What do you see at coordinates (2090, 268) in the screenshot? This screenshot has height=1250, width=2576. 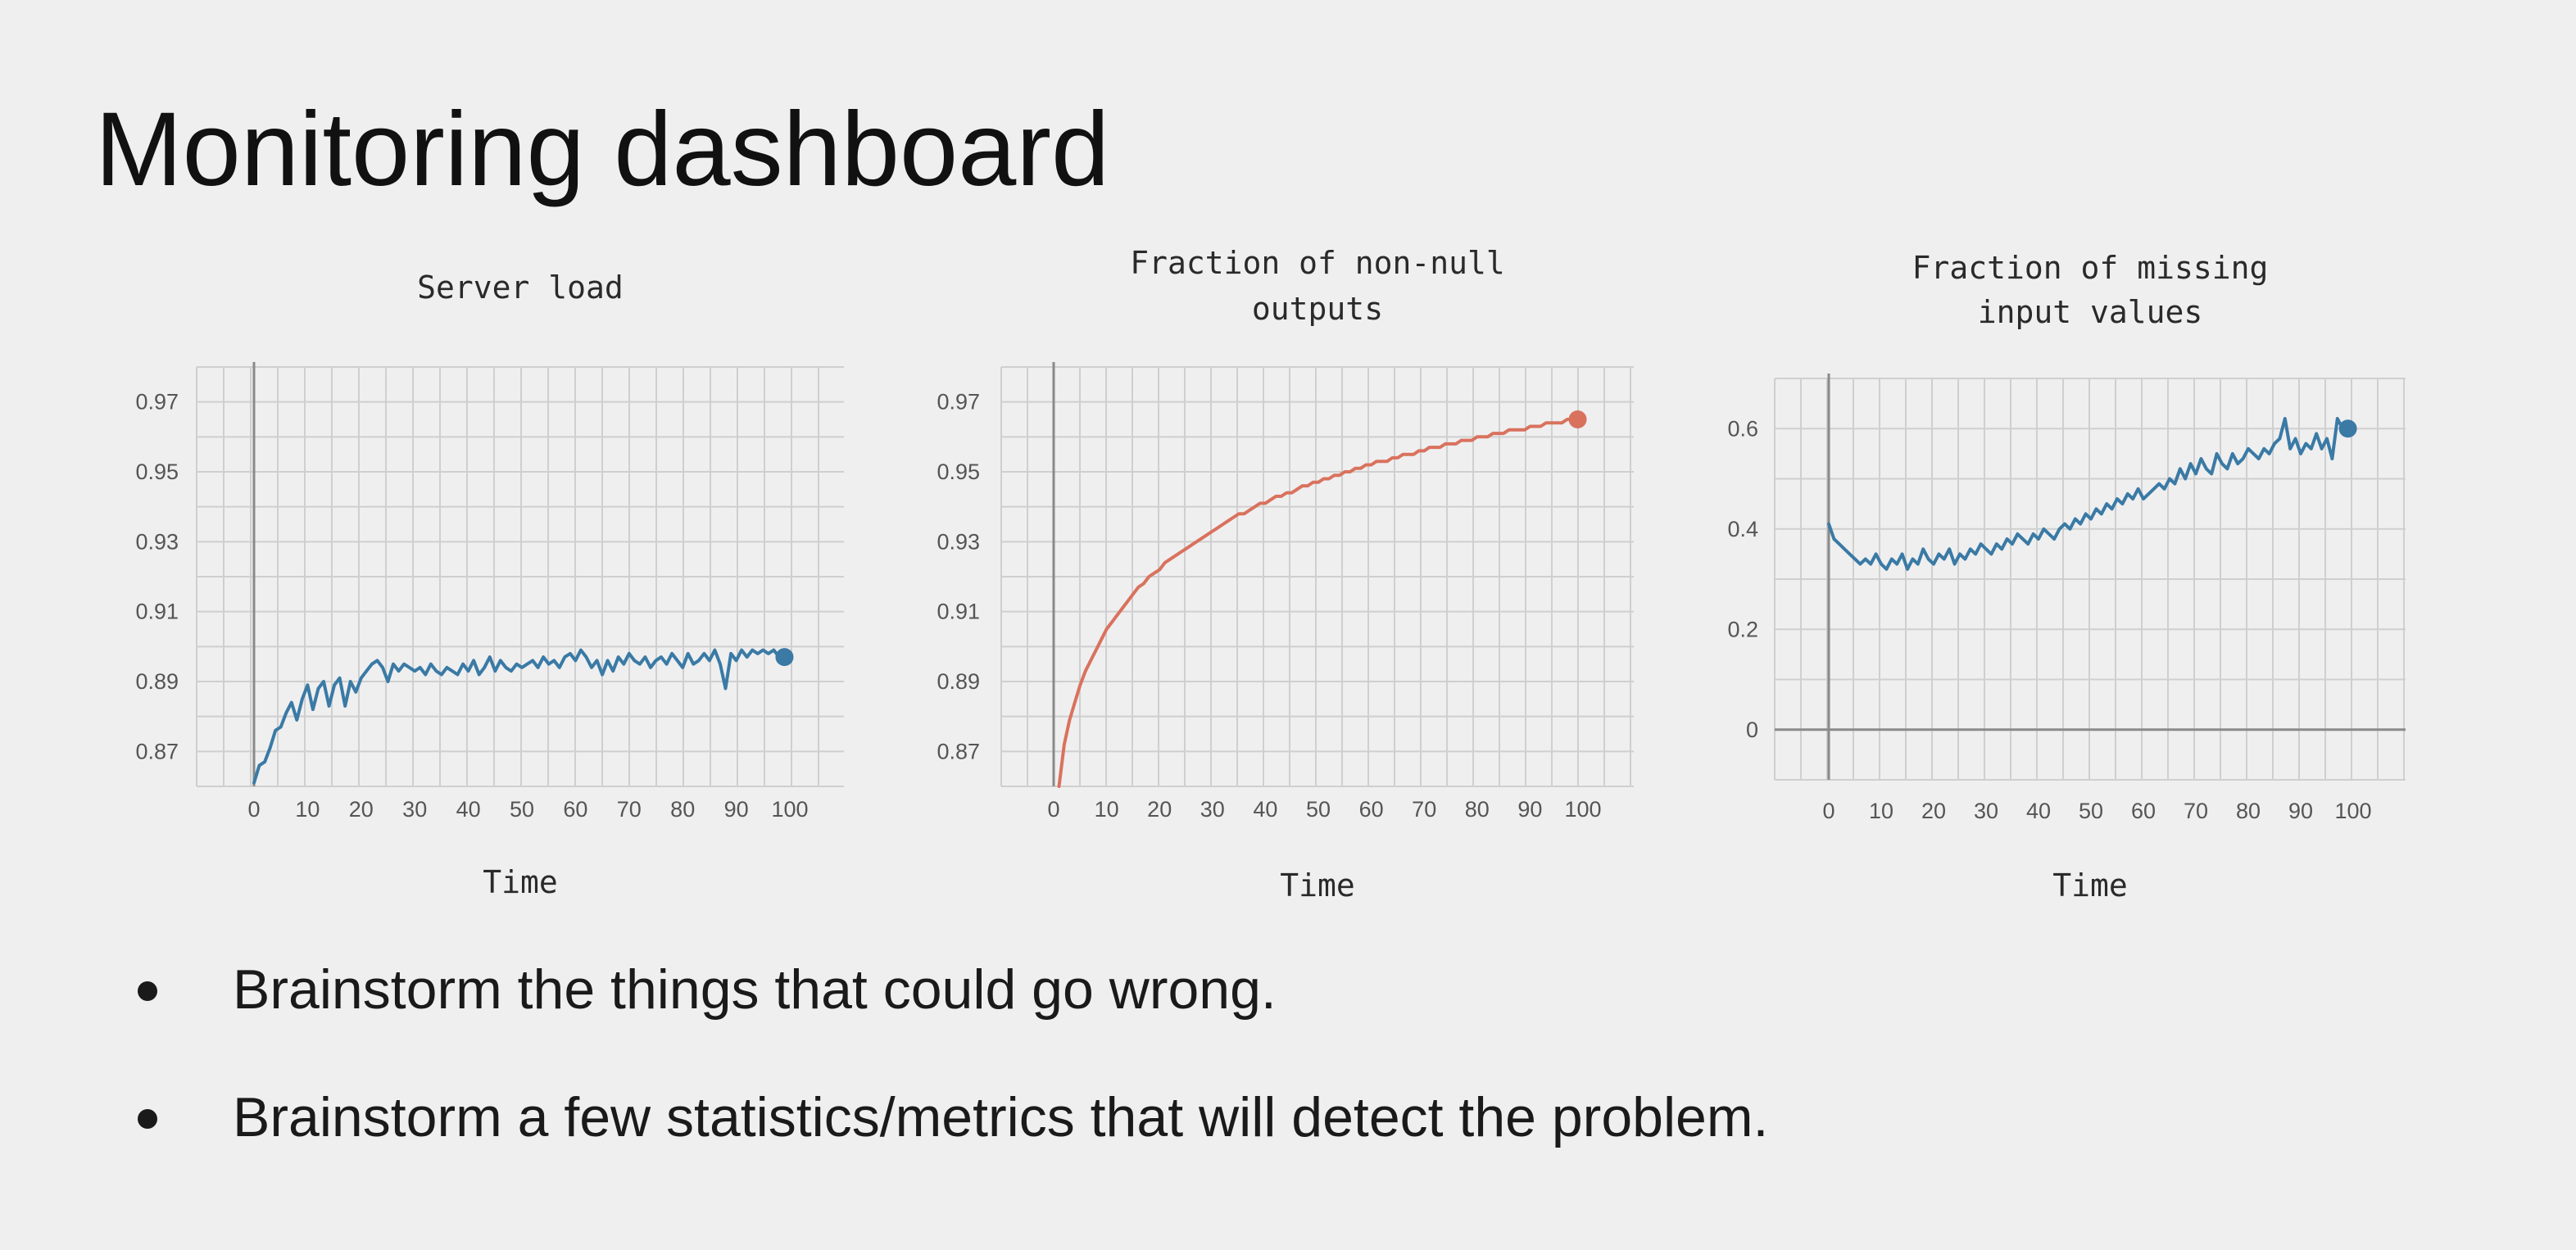 I see `chart-title-line: Fraction of missing` at bounding box center [2090, 268].